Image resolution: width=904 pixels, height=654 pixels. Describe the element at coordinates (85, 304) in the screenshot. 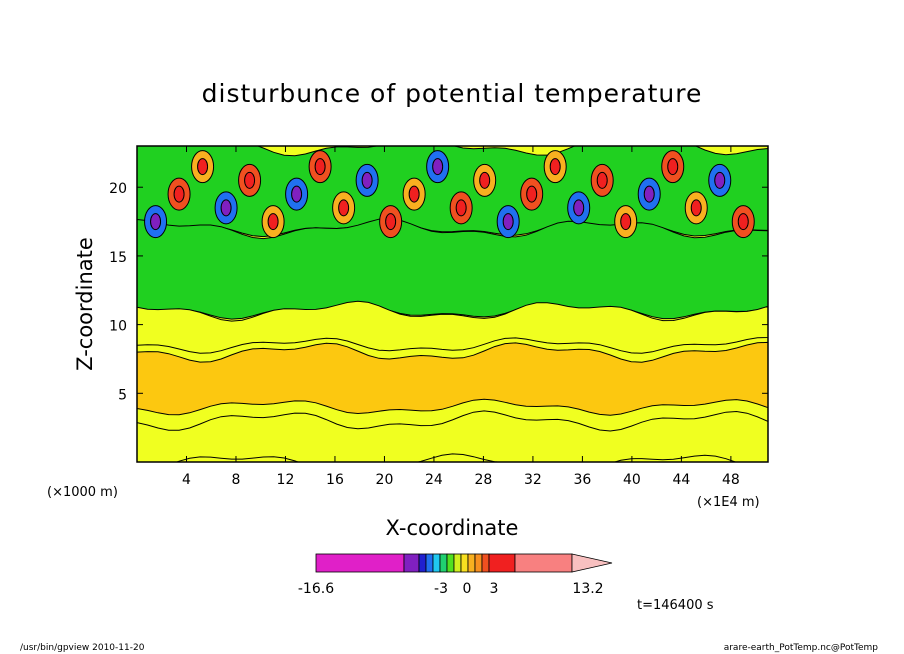

I see `y-axis-label: Z-coordinate` at that location.